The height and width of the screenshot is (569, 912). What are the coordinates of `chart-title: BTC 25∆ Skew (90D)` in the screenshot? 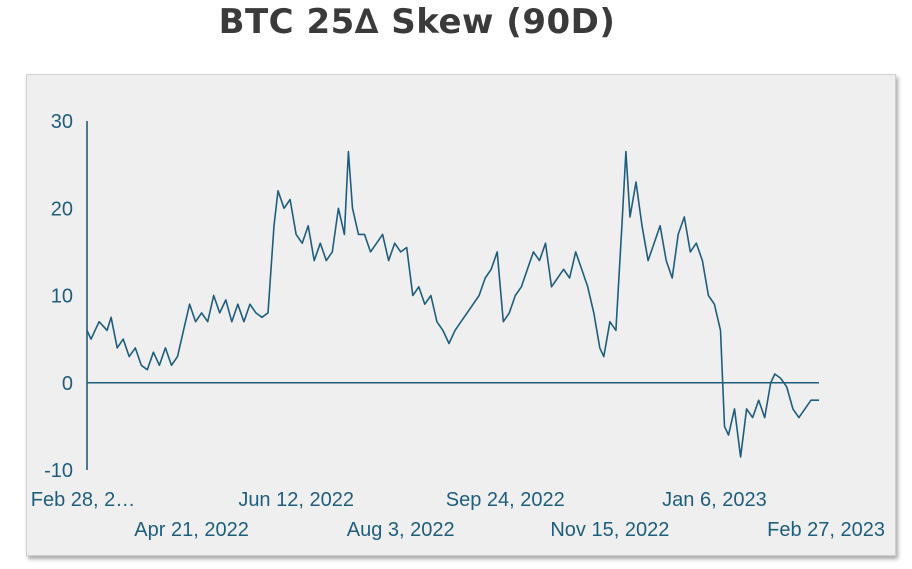 It's located at (417, 22).